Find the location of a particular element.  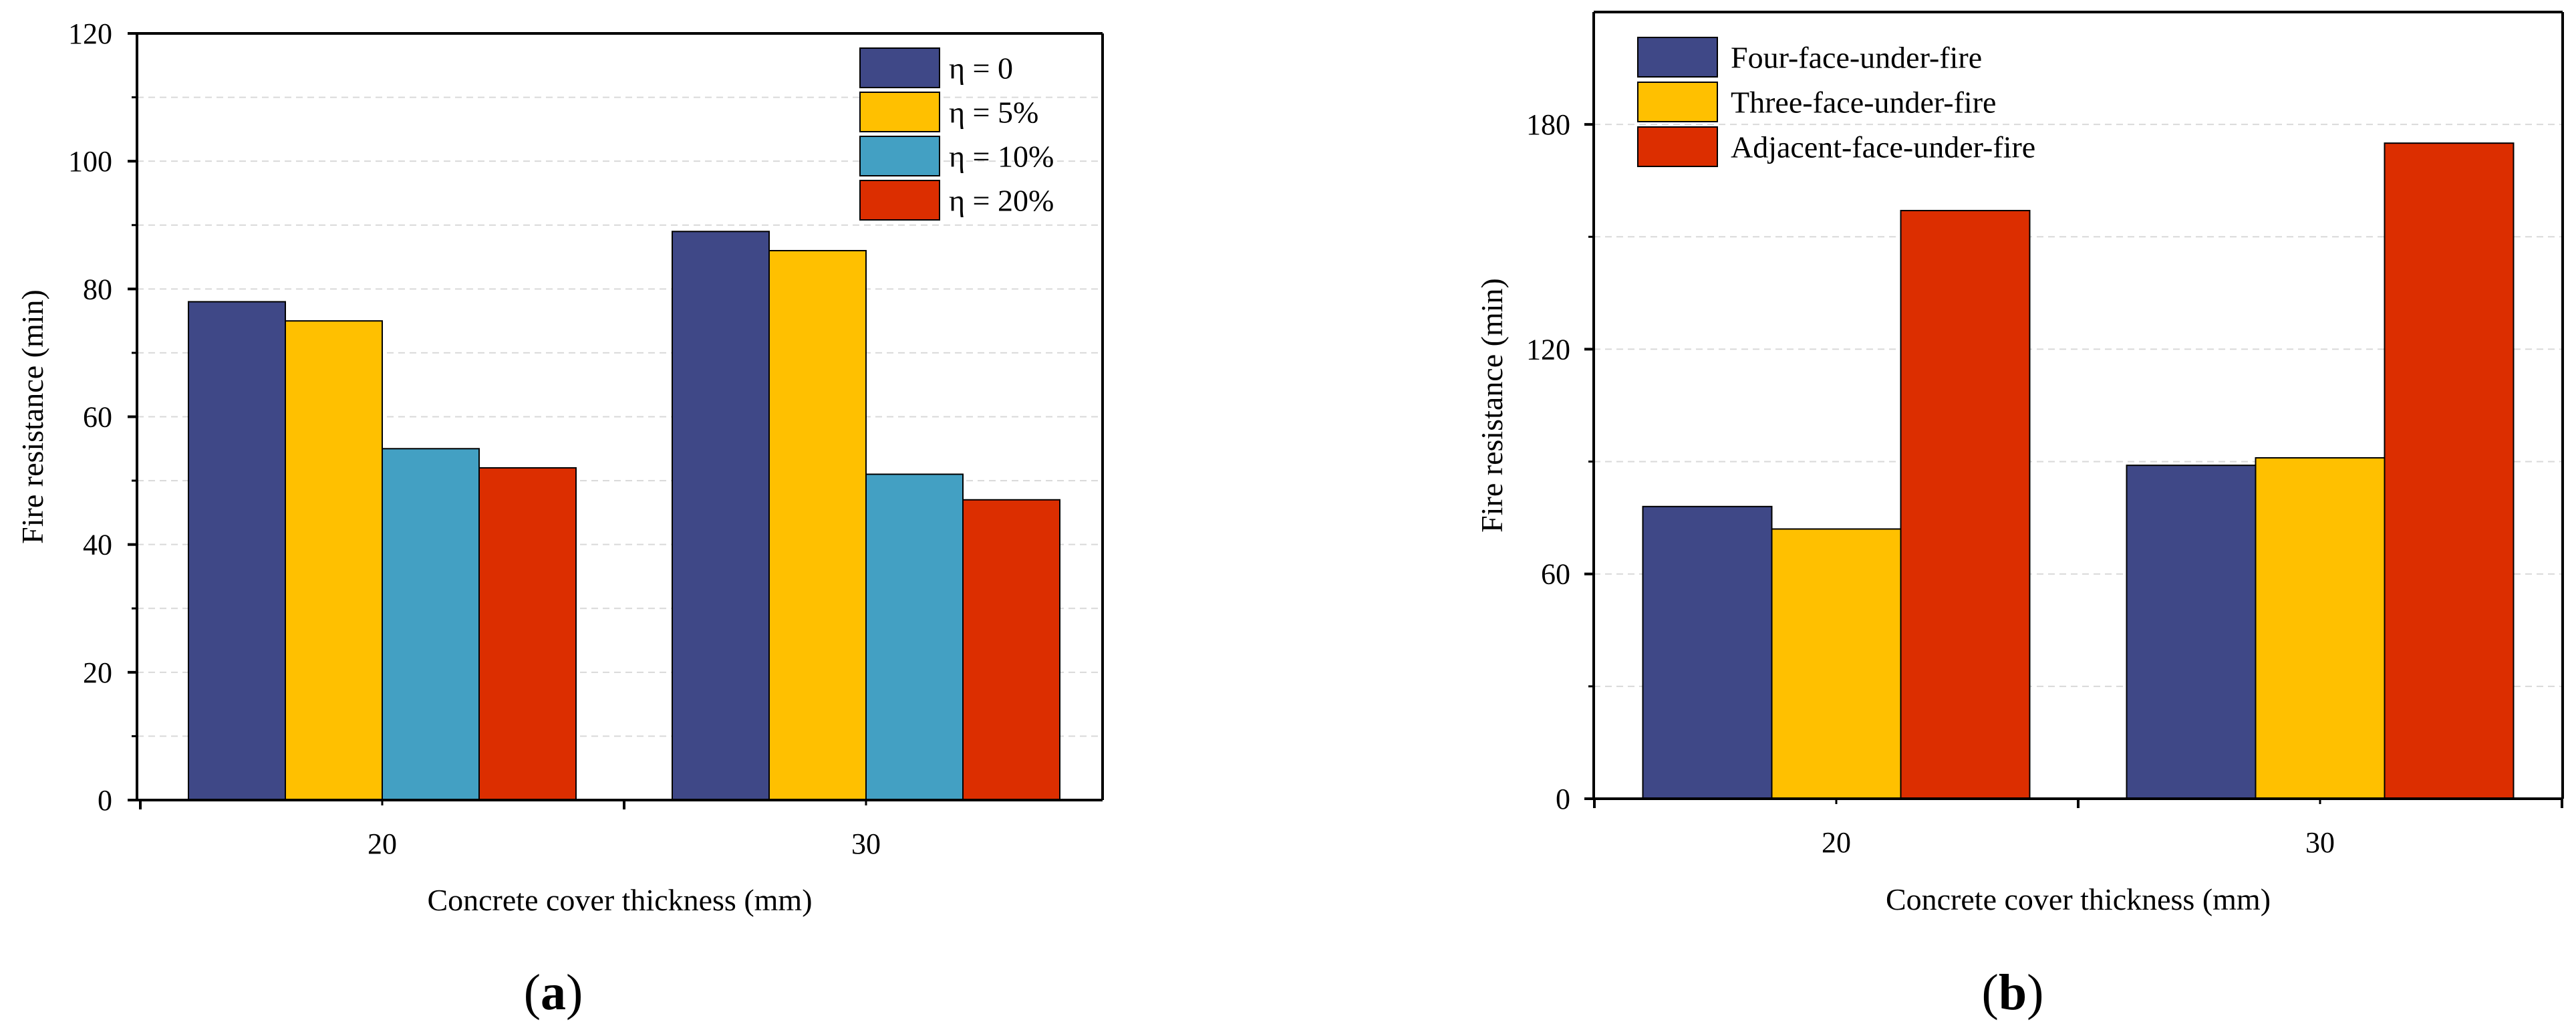

legend-label: η = 0 is located at coordinates (981, 68).